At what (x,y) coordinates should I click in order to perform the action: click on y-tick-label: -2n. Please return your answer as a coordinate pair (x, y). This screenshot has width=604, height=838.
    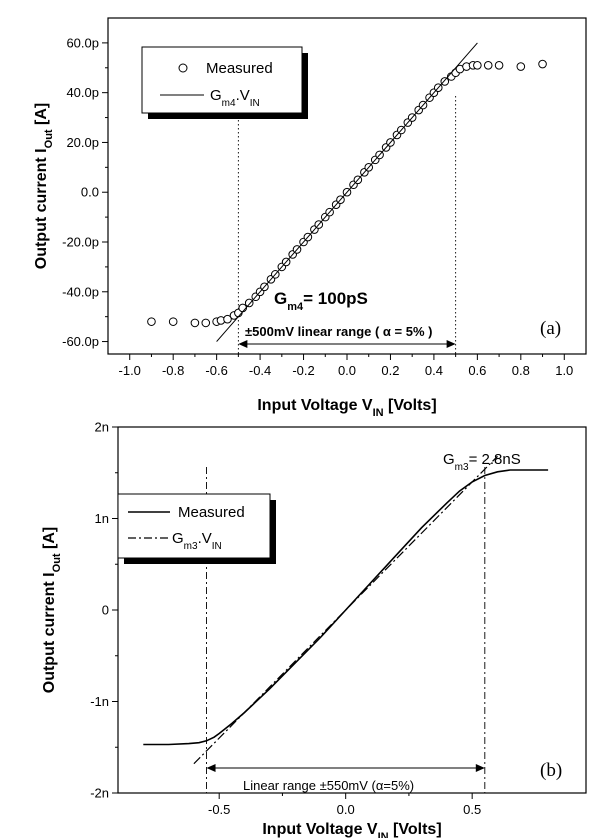
    Looking at the image, I should click on (99, 793).